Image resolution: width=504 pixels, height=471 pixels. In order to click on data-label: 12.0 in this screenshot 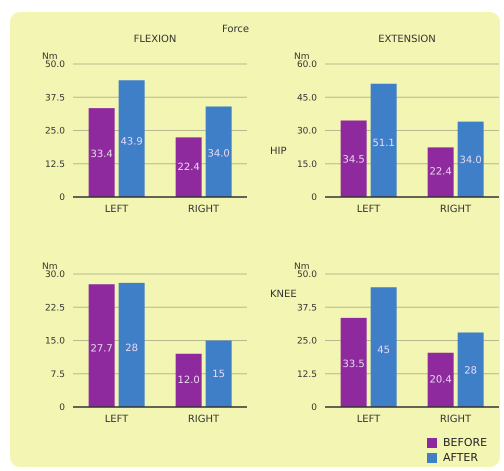, I will do `click(189, 380)`.